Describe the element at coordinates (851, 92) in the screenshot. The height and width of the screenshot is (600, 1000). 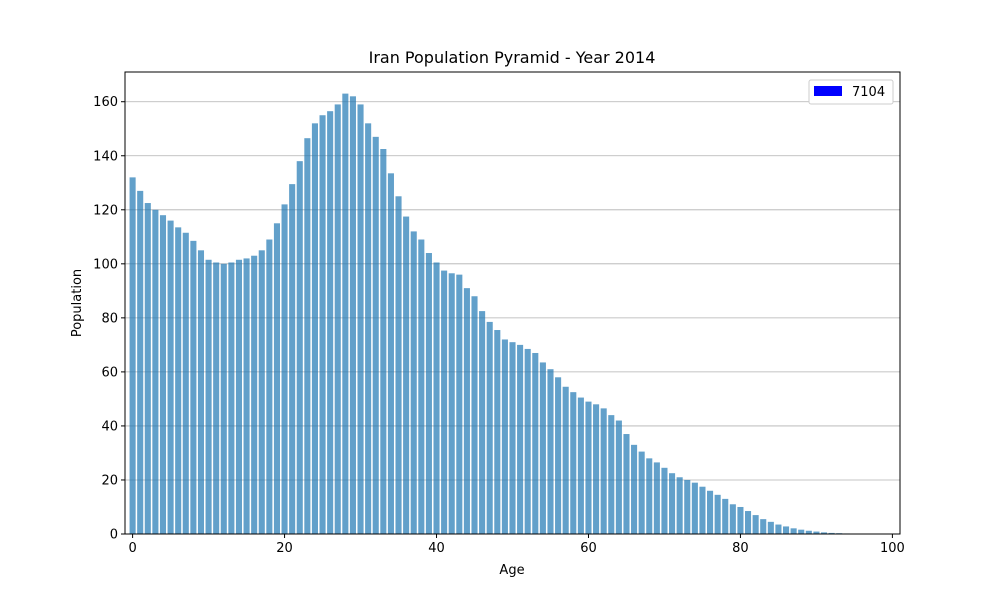
I see `legend: 7104` at that location.